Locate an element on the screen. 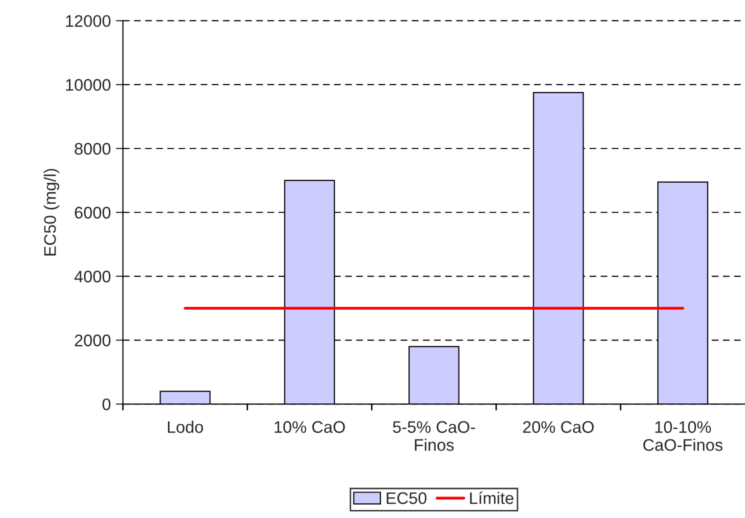 Image resolution: width=745 pixels, height=518 pixels. x-tick-label: Lodo is located at coordinates (185, 426).